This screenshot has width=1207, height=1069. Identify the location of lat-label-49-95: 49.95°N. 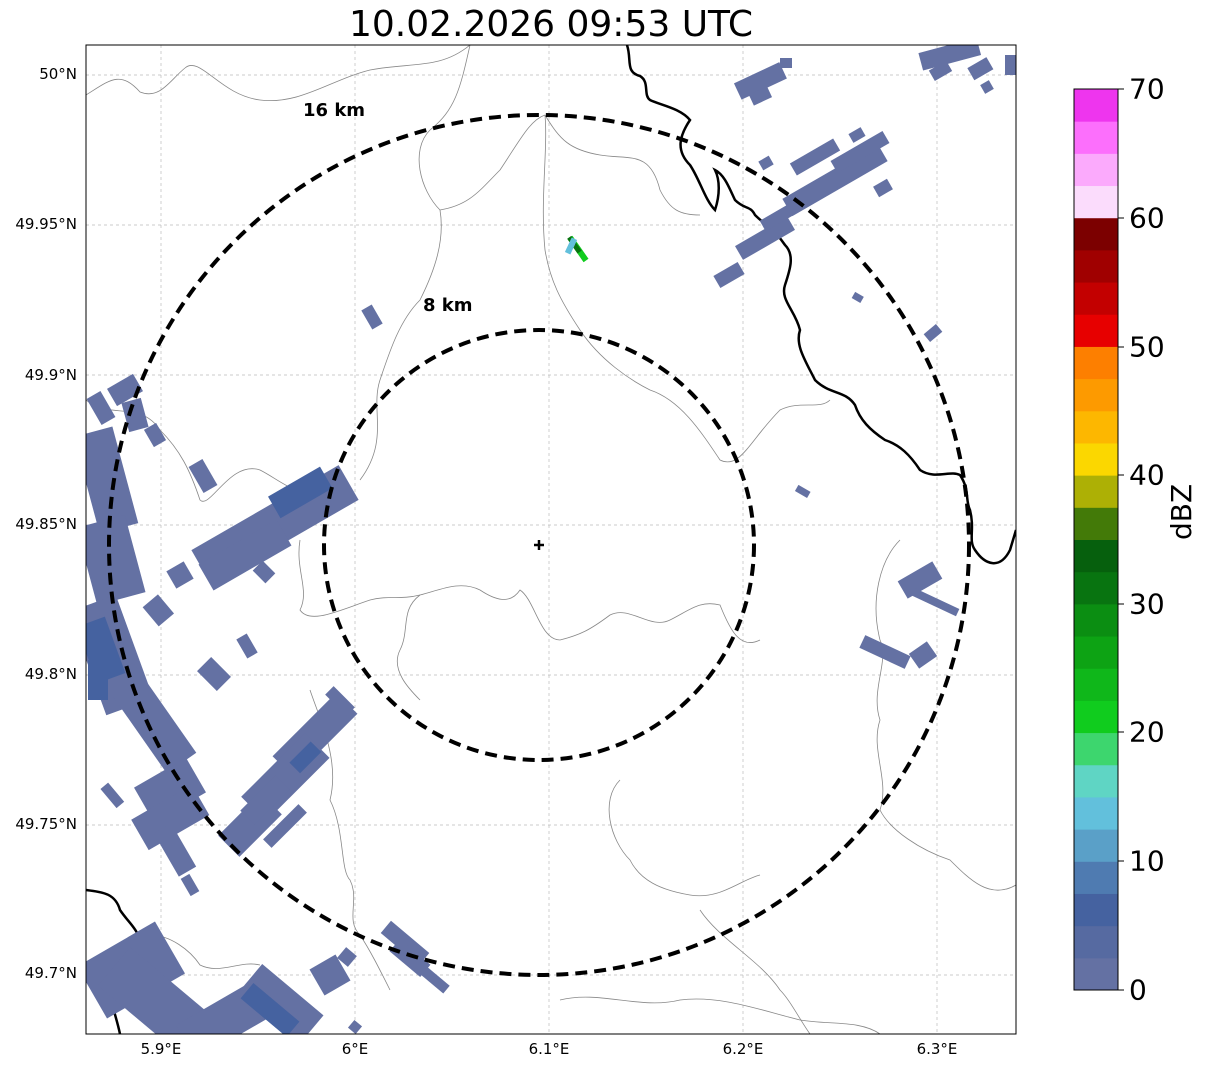
(46, 224).